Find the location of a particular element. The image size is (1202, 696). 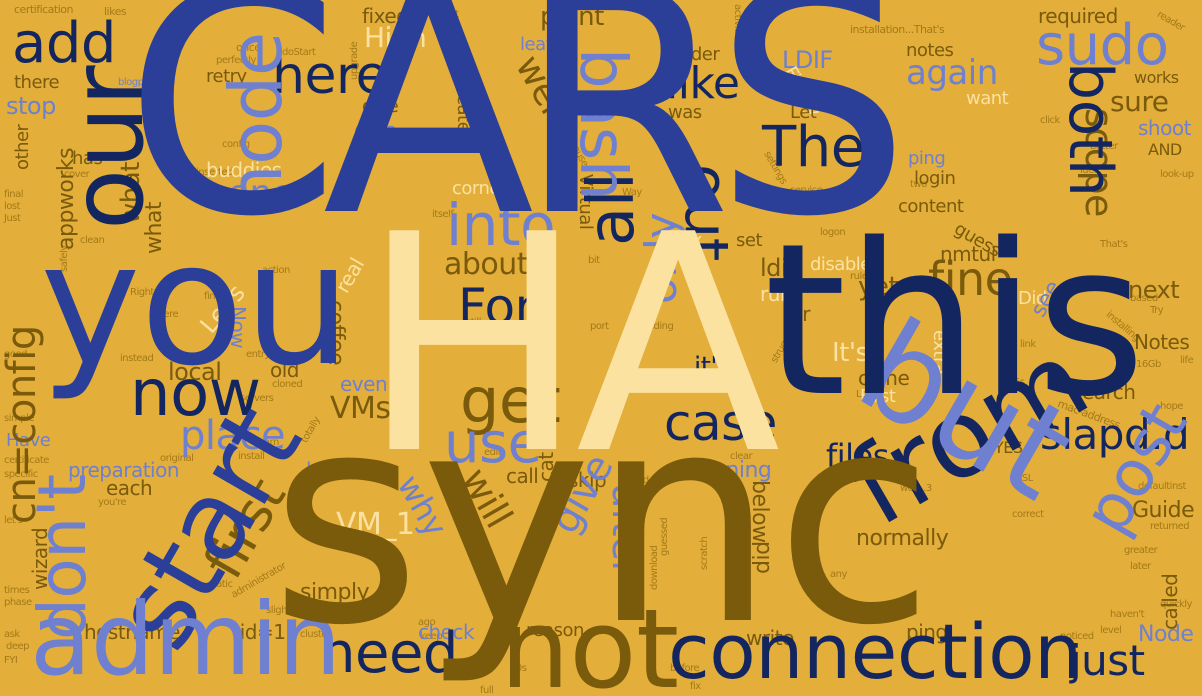

word-data: data is located at coordinates (376, 130).